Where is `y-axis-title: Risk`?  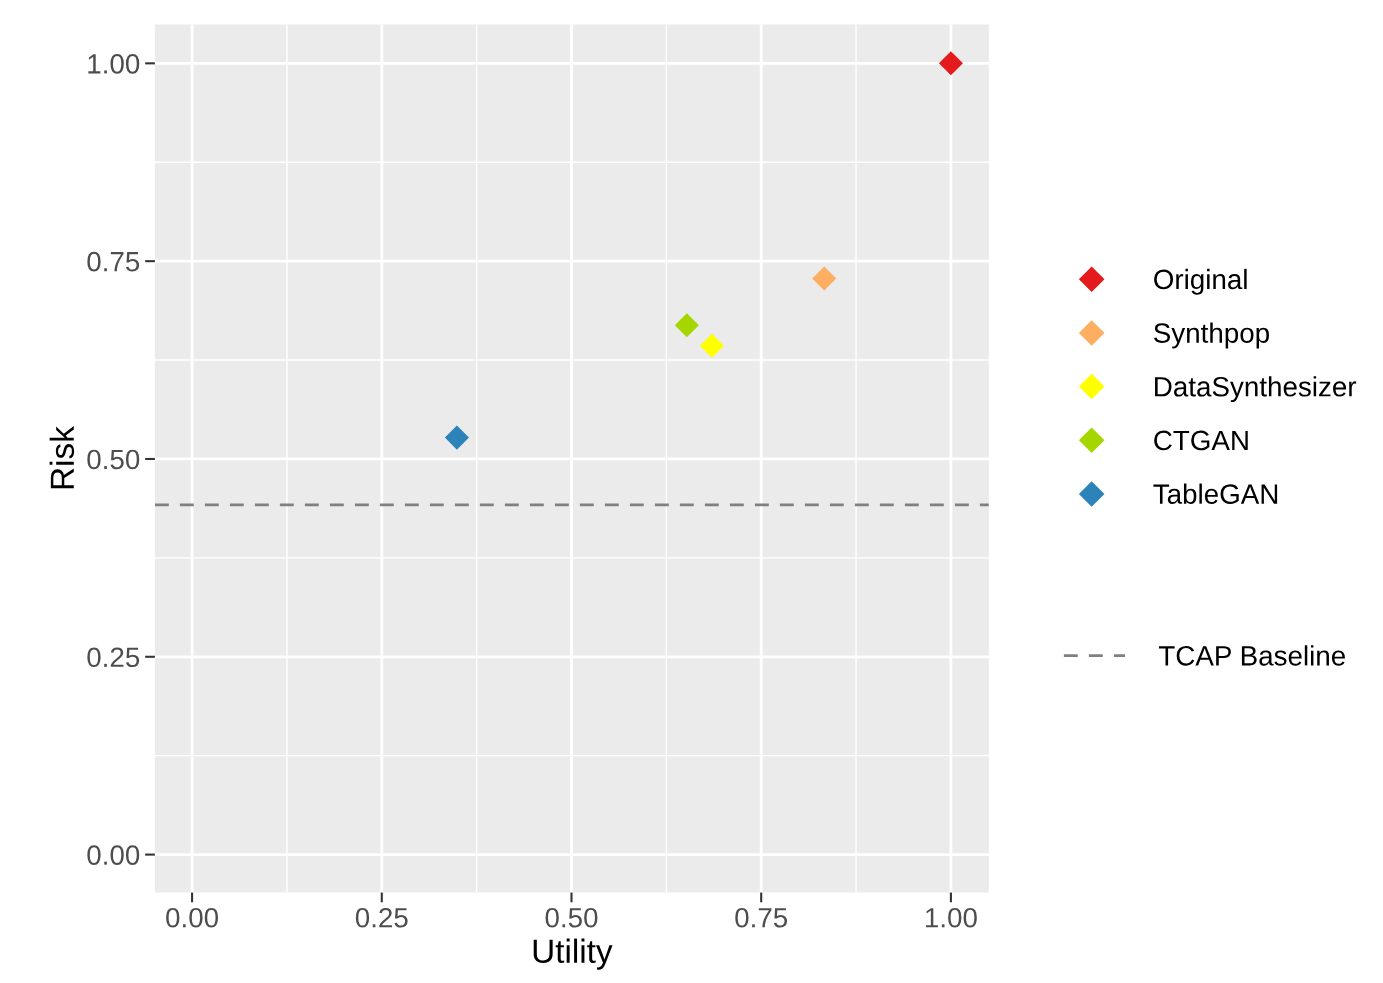 y-axis-title: Risk is located at coordinates (62, 457).